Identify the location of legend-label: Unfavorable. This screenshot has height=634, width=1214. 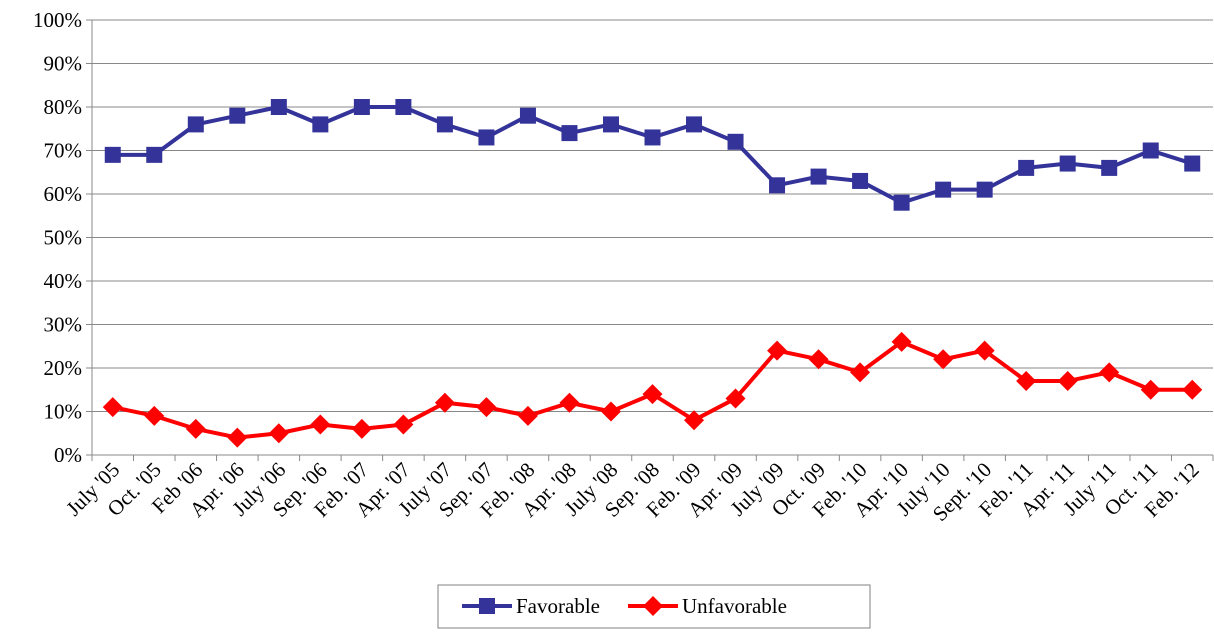
(734, 606).